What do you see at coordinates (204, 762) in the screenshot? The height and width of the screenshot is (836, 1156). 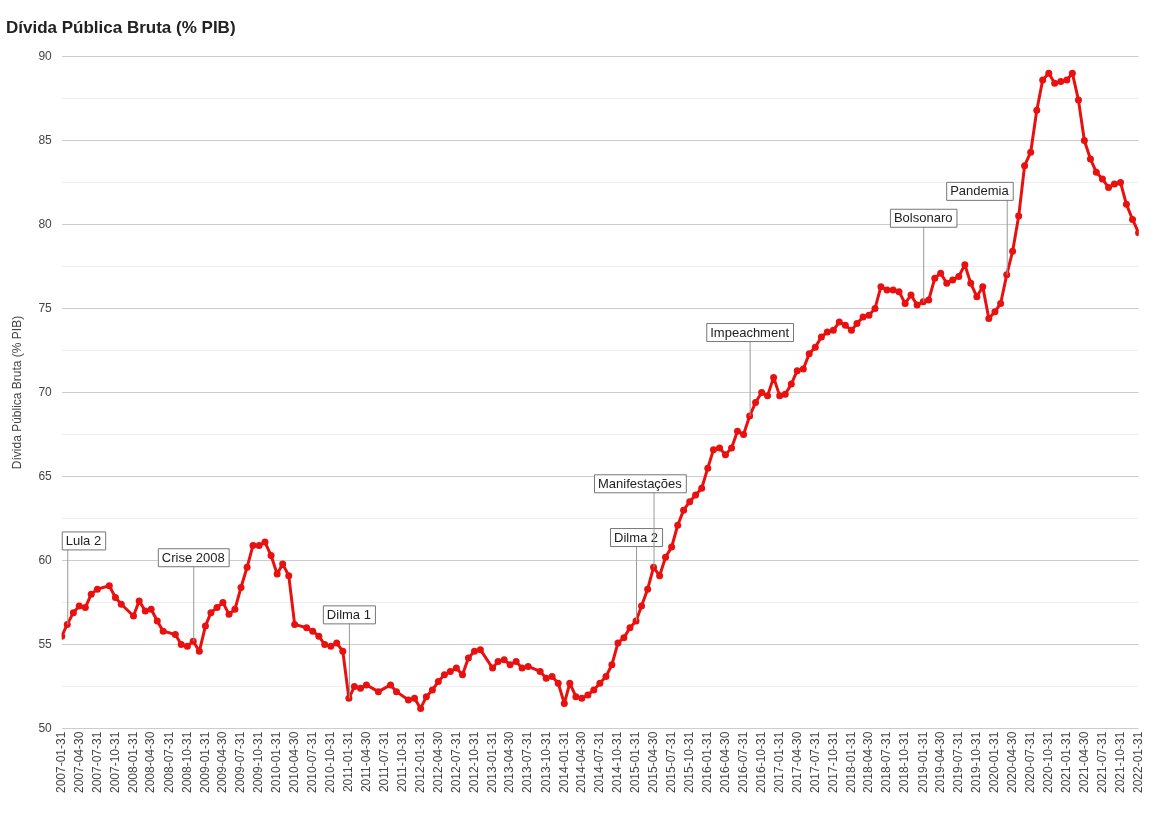 I see `x-tick-label: 2009-01-31` at bounding box center [204, 762].